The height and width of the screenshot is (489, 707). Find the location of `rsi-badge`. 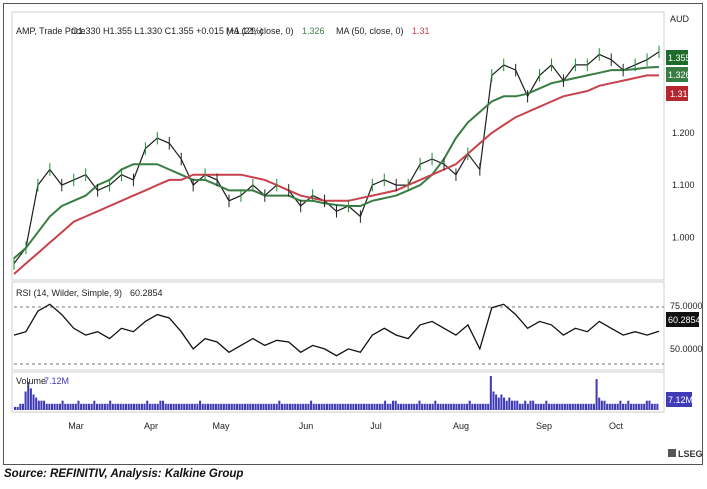

rsi-badge is located at coordinates (682, 319).